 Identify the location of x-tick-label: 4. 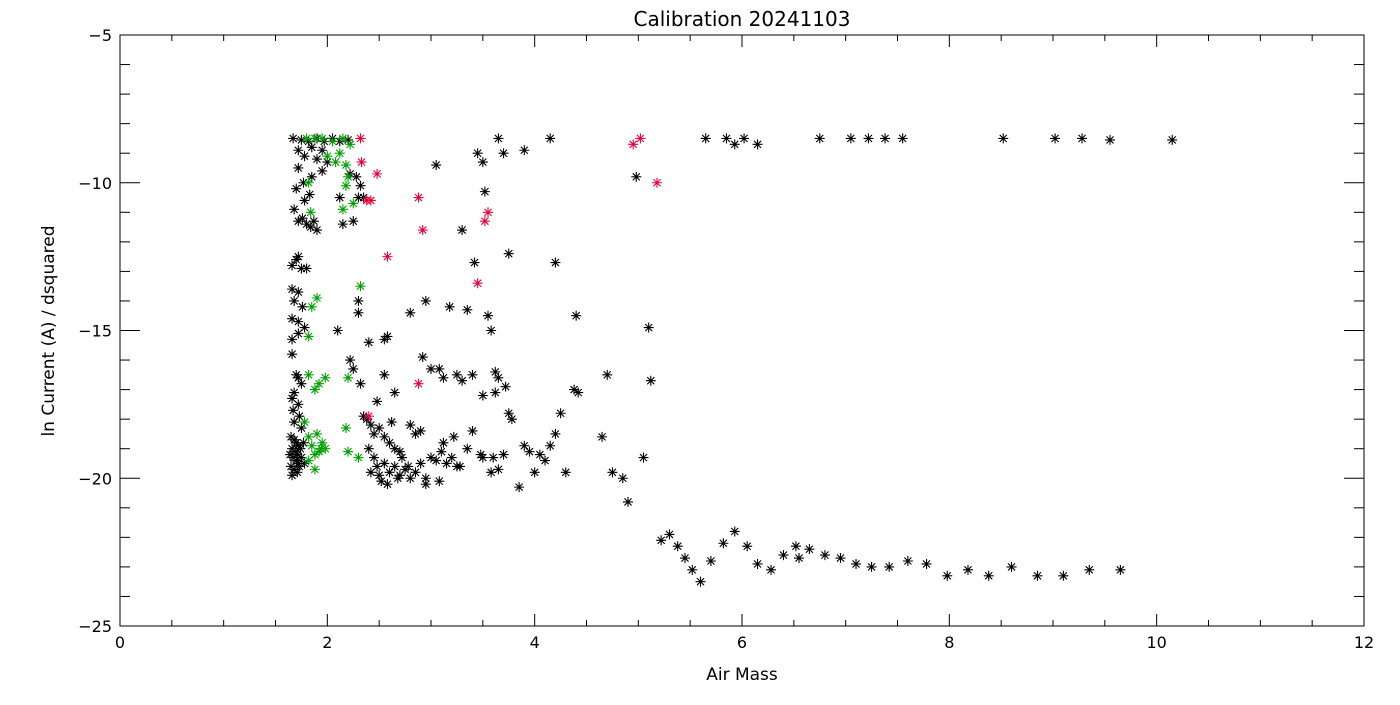
(535, 642).